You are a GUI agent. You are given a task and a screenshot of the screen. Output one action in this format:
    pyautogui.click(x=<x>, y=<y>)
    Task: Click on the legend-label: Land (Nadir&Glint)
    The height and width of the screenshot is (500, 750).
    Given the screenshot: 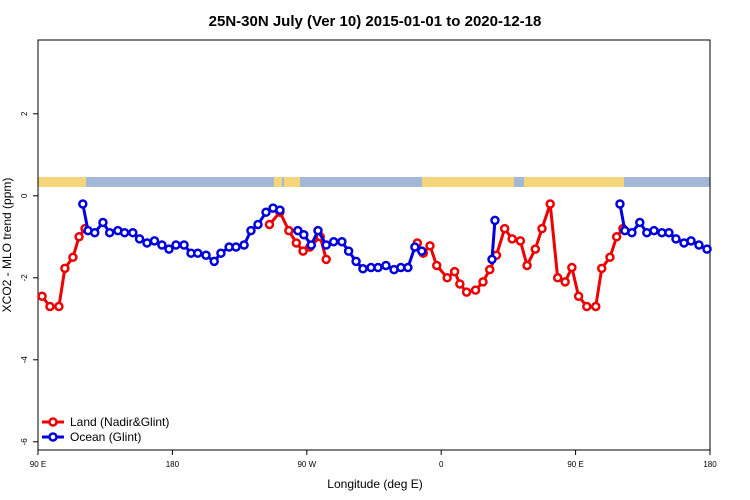 What is the action you would take?
    pyautogui.click(x=119, y=422)
    